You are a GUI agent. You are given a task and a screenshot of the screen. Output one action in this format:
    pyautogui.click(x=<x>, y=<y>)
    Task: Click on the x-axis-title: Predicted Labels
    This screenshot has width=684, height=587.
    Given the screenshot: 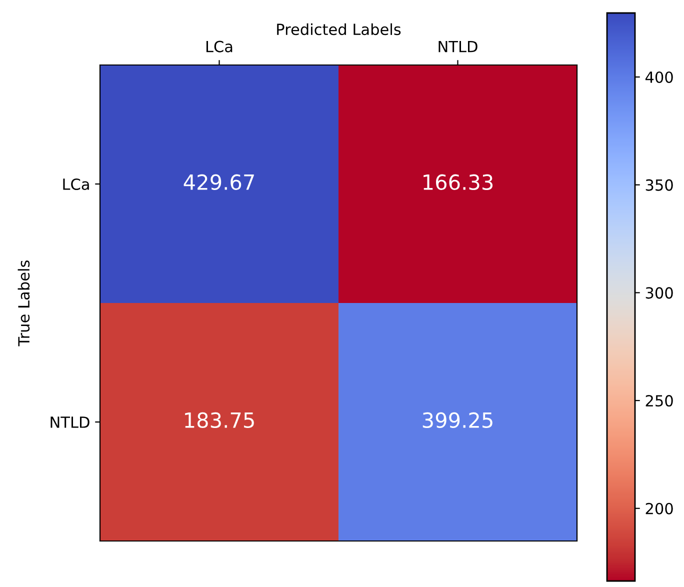 What is the action you would take?
    pyautogui.click(x=339, y=29)
    